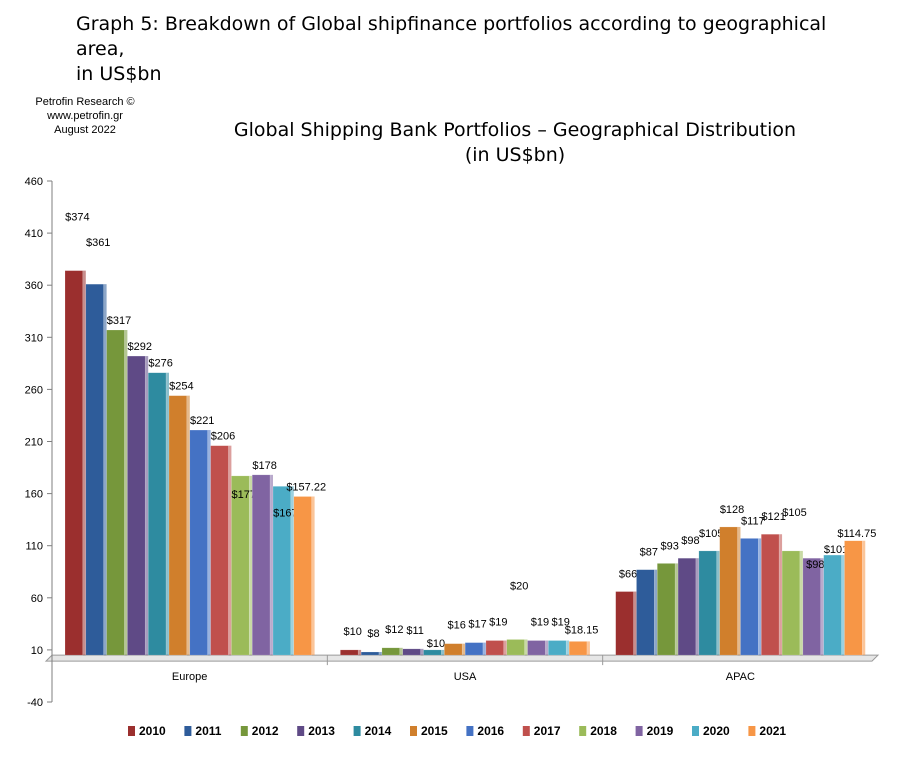  What do you see at coordinates (740, 677) in the screenshot?
I see `category-label: APAC` at bounding box center [740, 677].